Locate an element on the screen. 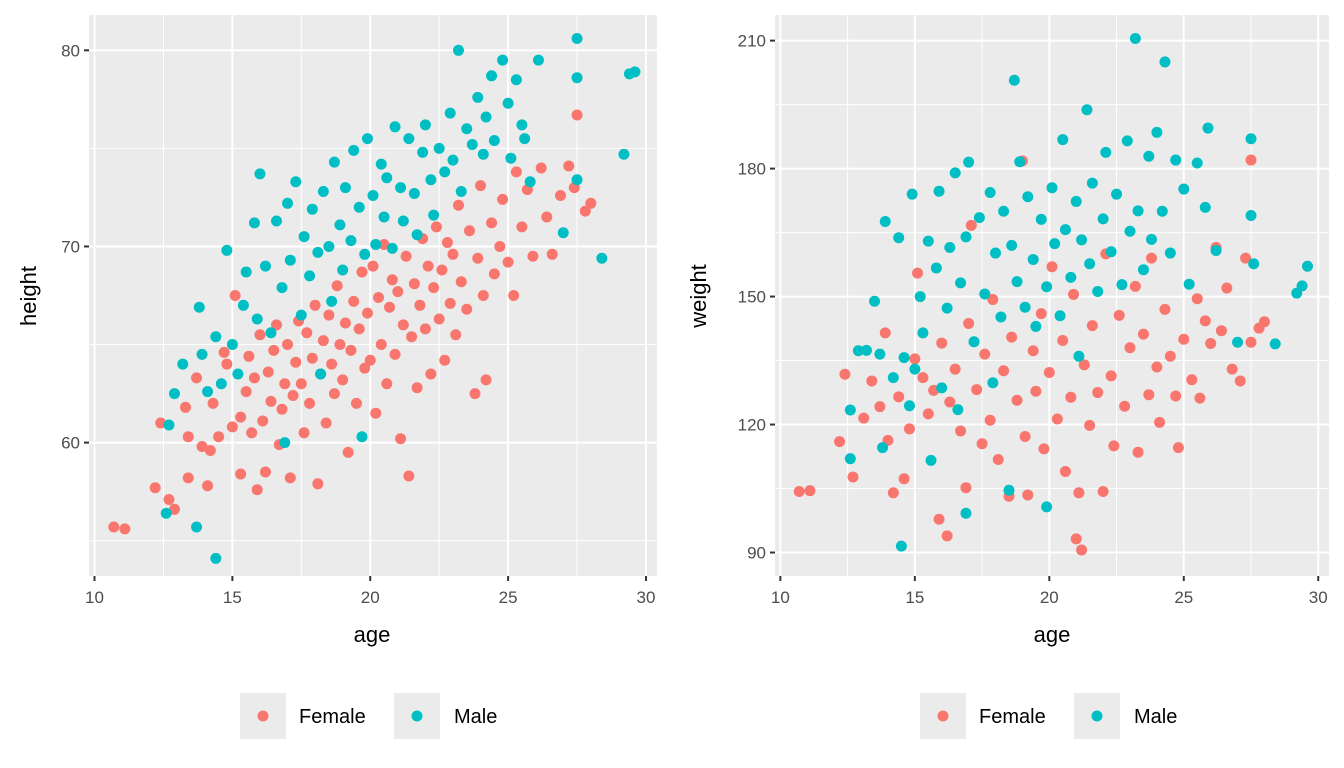 This screenshot has width=1344, height=768. legend-label-female: Female is located at coordinates (1012, 717).